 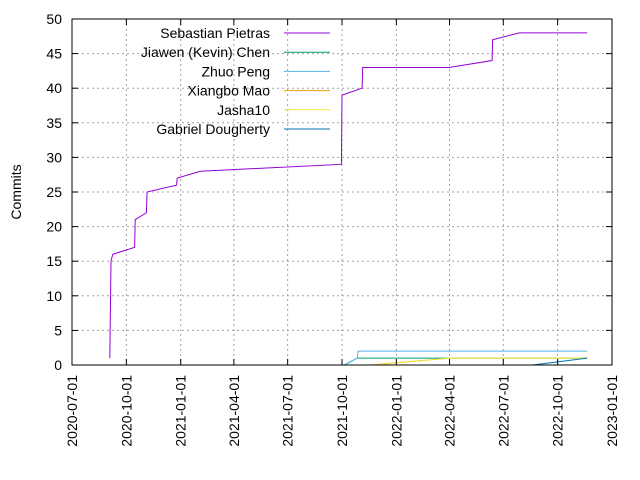 What do you see at coordinates (558, 411) in the screenshot?
I see `x-tick-label: 2022-10-01` at bounding box center [558, 411].